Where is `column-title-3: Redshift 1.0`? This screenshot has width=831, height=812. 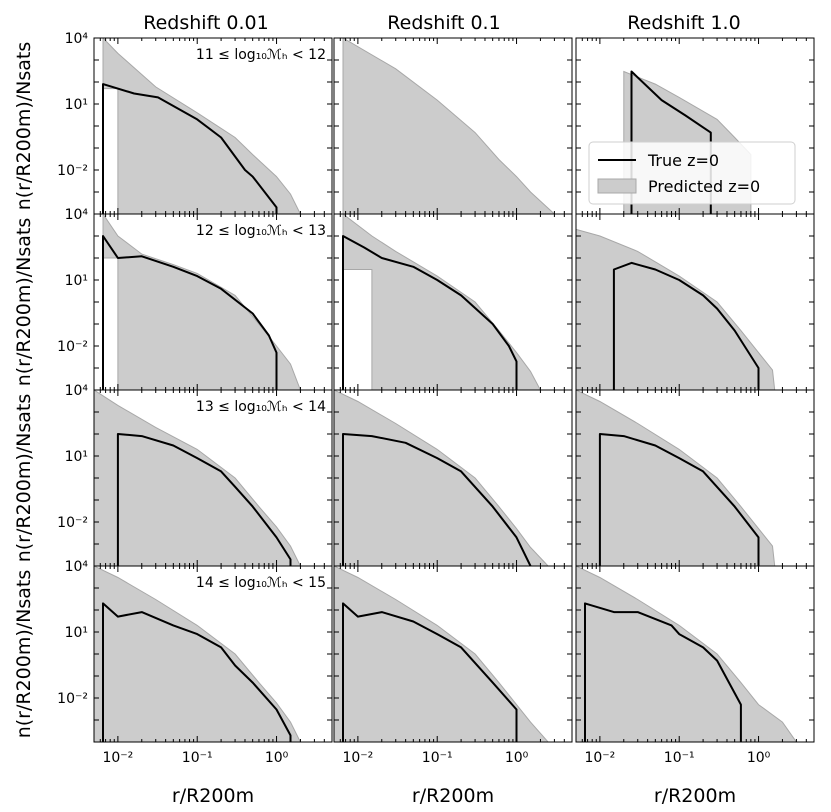
column-title-3: Redshift 1.0 is located at coordinates (683, 23).